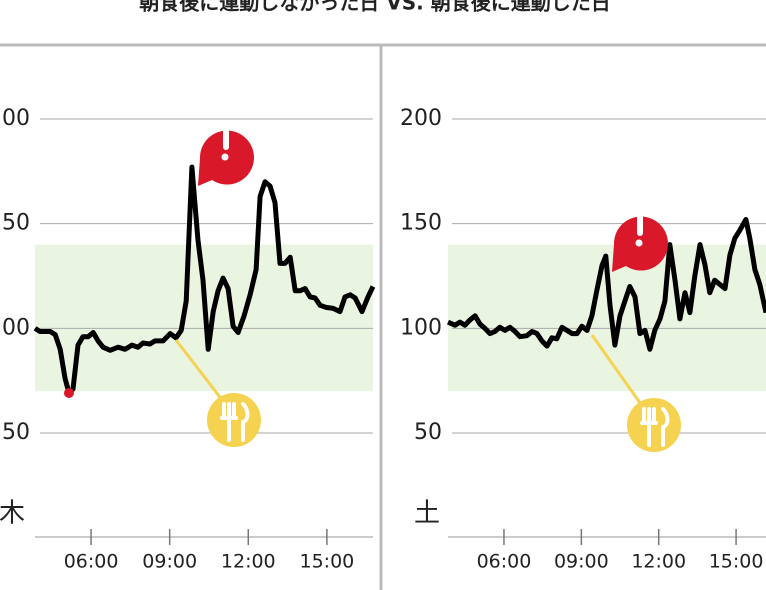  I want to click on day-label: 土, so click(427, 514).